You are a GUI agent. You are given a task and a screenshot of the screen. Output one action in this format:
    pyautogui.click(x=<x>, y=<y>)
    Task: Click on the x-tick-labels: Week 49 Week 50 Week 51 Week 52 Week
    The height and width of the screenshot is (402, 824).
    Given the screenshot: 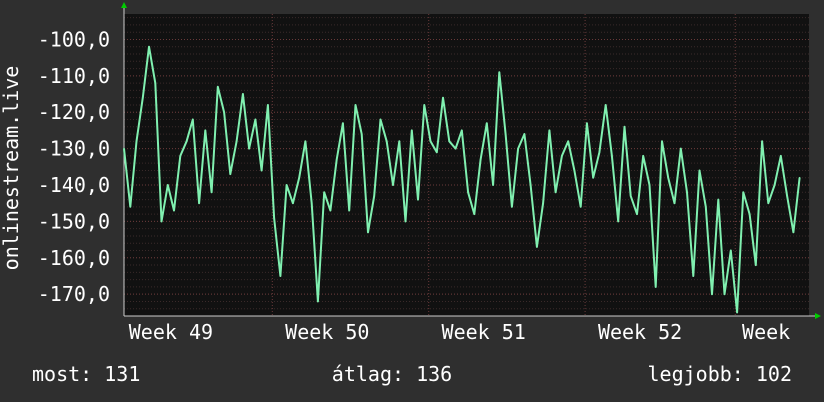 What is the action you would take?
    pyautogui.click(x=459, y=332)
    